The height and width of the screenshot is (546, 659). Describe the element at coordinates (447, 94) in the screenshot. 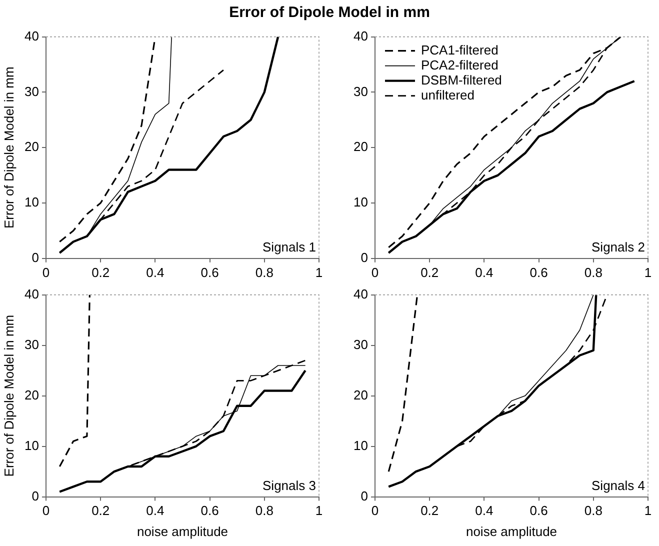

I see `legend-label: unfiltered` at that location.